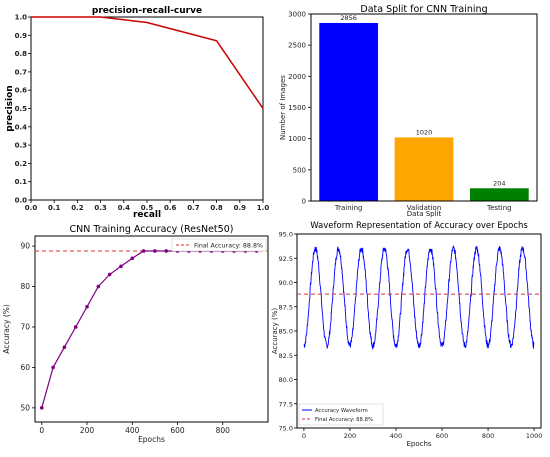 This screenshot has height=457, width=550. Describe the element at coordinates (147, 62) in the screenshot. I see `pr-curve` at that location.